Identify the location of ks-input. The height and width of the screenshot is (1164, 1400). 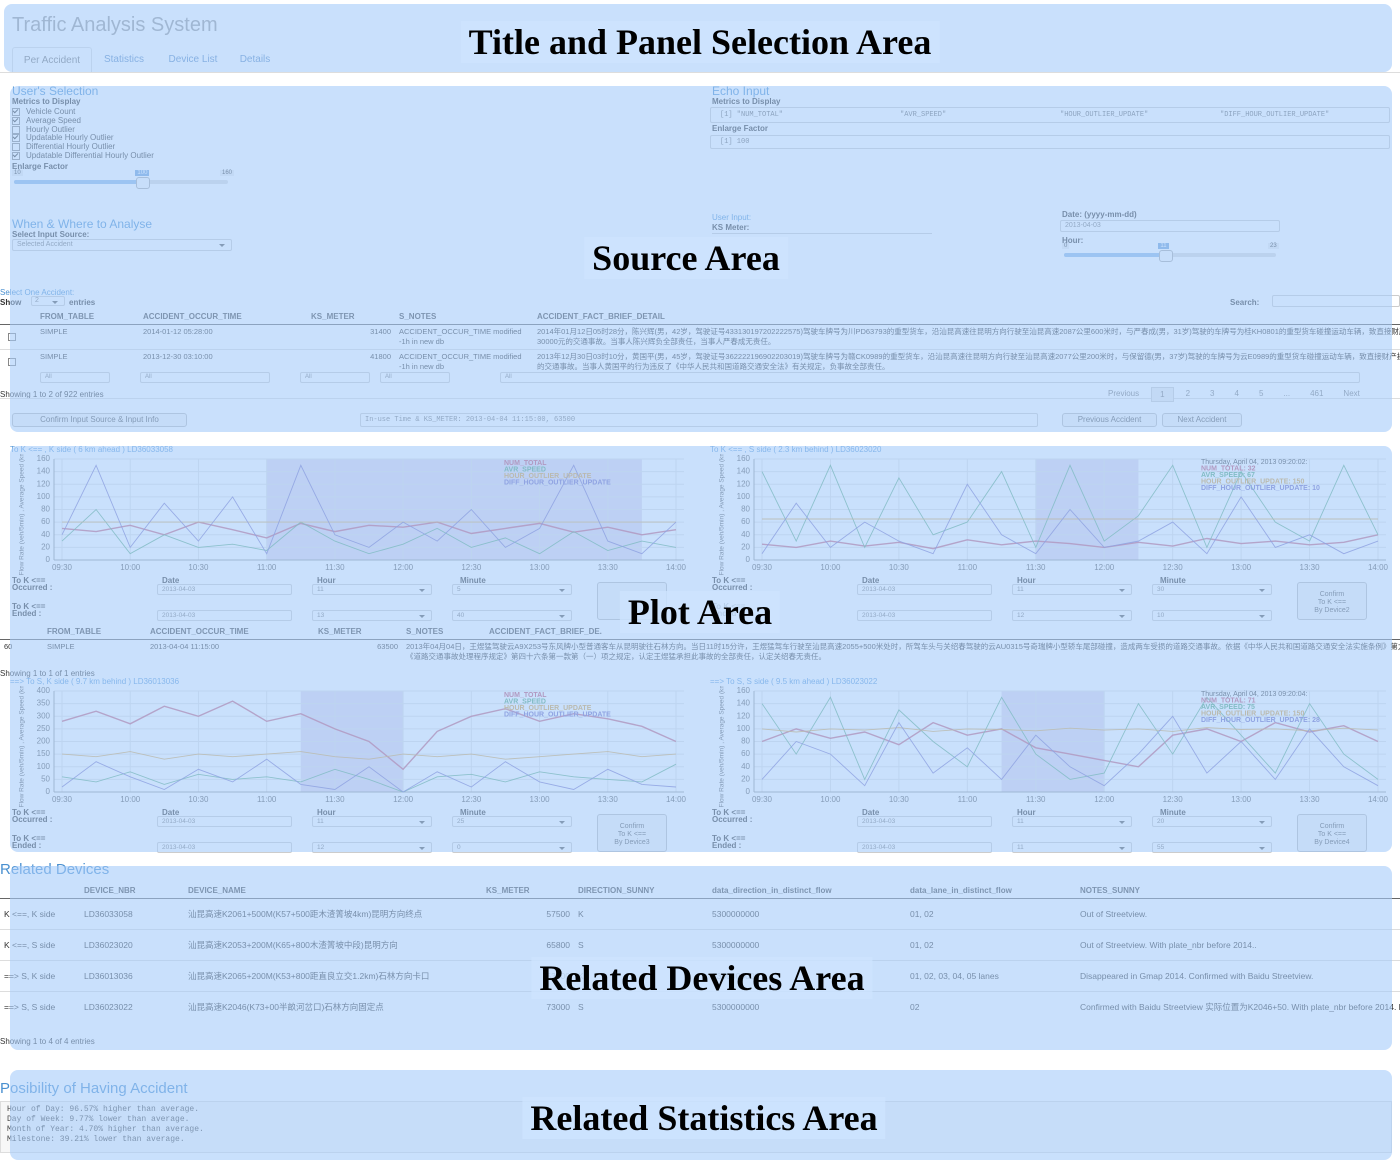
(822, 233).